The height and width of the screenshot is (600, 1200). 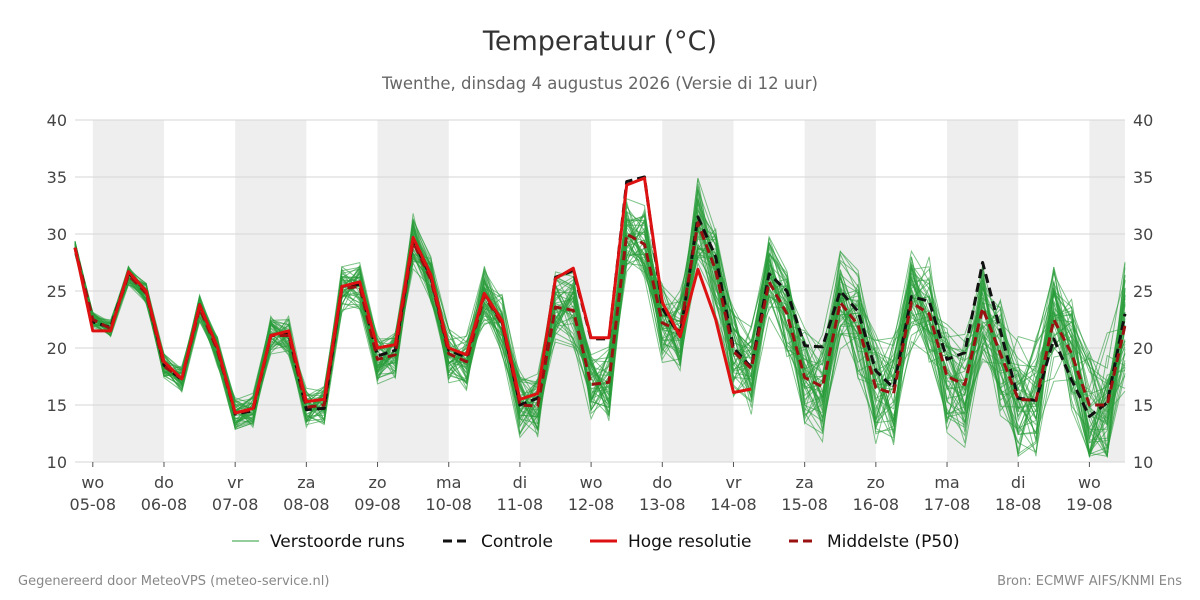 What do you see at coordinates (733, 482) in the screenshot?
I see `x-tick-day-14-08: vr` at bounding box center [733, 482].